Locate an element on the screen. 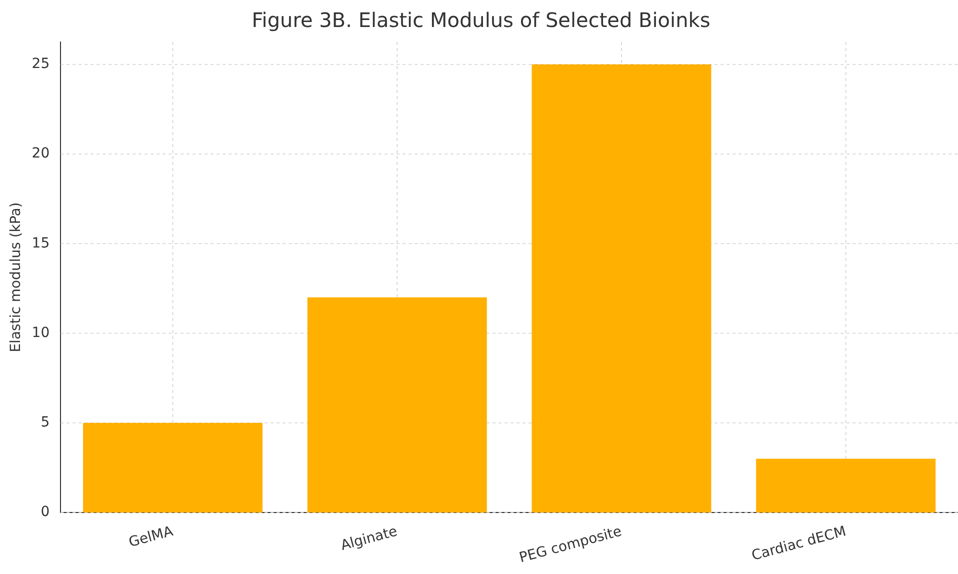  y-tick-label: 20 is located at coordinates (41, 154).